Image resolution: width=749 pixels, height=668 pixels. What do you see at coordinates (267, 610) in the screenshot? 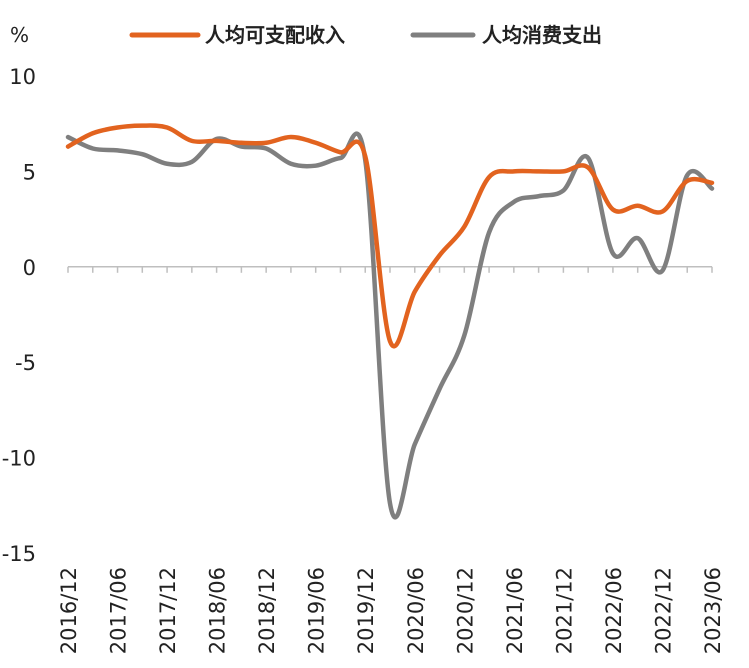
I see `x-tick-label: 2018/12` at bounding box center [267, 610].